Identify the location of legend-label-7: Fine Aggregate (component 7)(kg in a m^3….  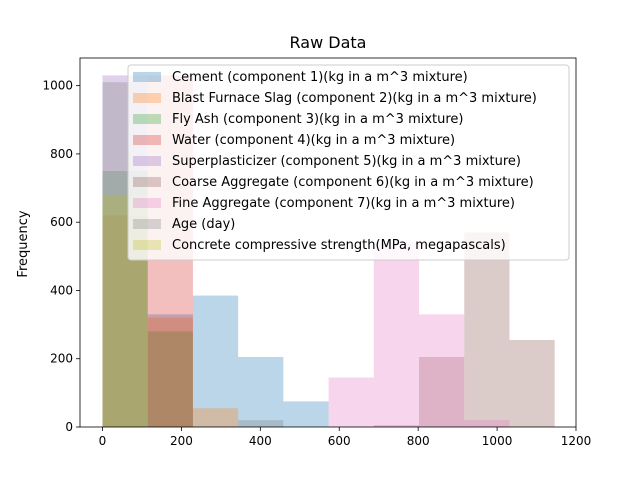
(343, 203).